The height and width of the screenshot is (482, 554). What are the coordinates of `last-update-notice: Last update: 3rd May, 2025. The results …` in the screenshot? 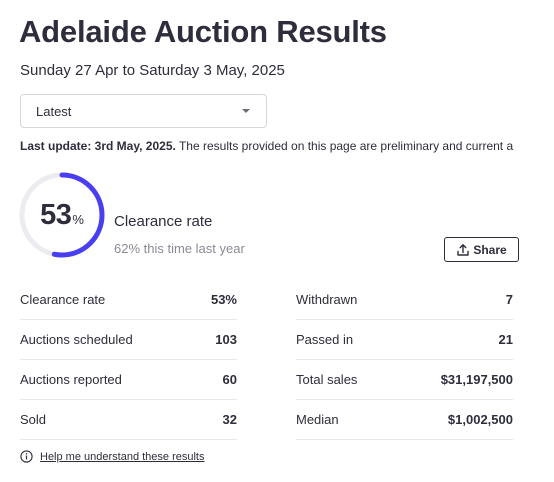 It's located at (266, 146).